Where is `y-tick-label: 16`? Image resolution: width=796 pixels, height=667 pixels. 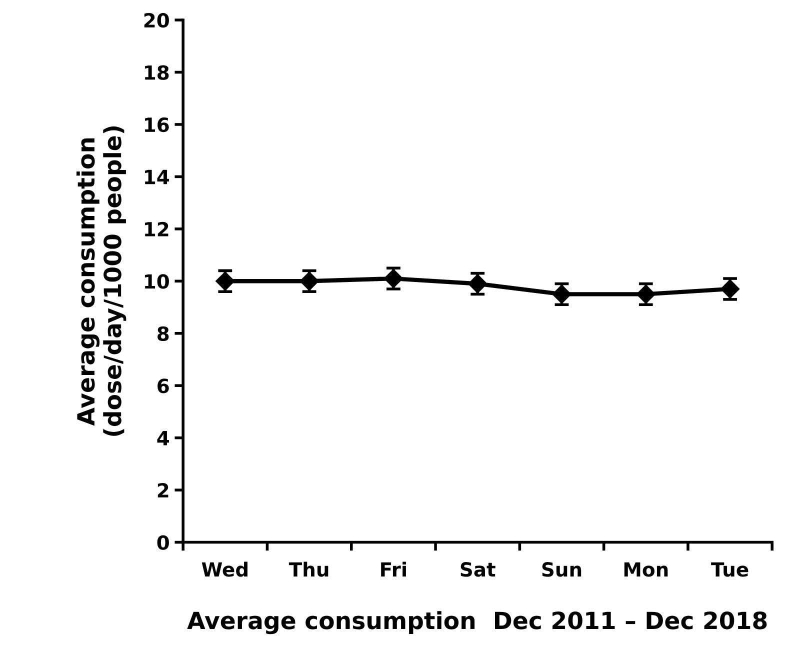 y-tick-label: 16 is located at coordinates (157, 124).